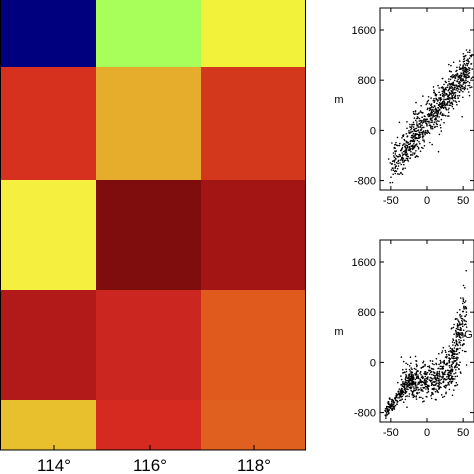 Image resolution: width=474 pixels, height=474 pixels. Describe the element at coordinates (464, 335) in the screenshot. I see `x-axis-label: mG` at that location.